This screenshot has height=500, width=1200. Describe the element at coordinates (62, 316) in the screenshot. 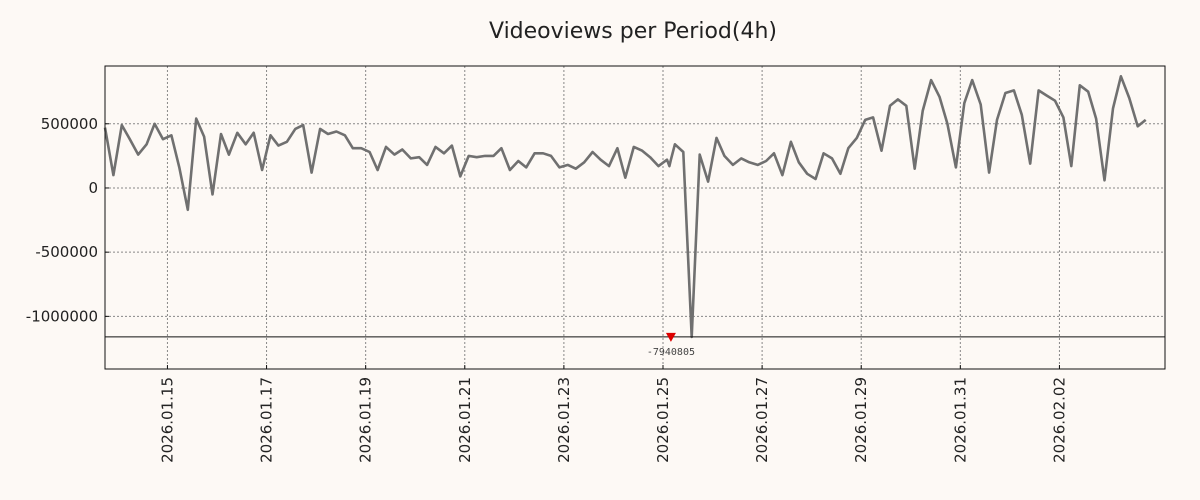

I see `y-tick-label: -1000000` at that location.